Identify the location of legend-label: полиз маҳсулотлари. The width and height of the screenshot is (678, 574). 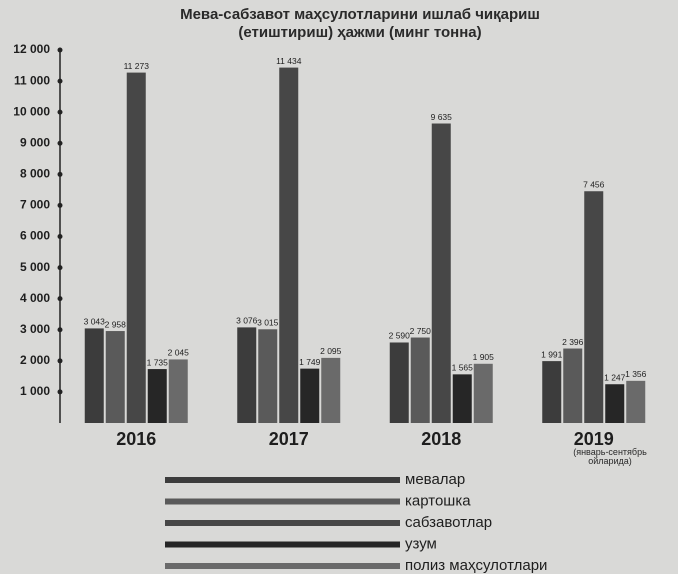
(476, 565).